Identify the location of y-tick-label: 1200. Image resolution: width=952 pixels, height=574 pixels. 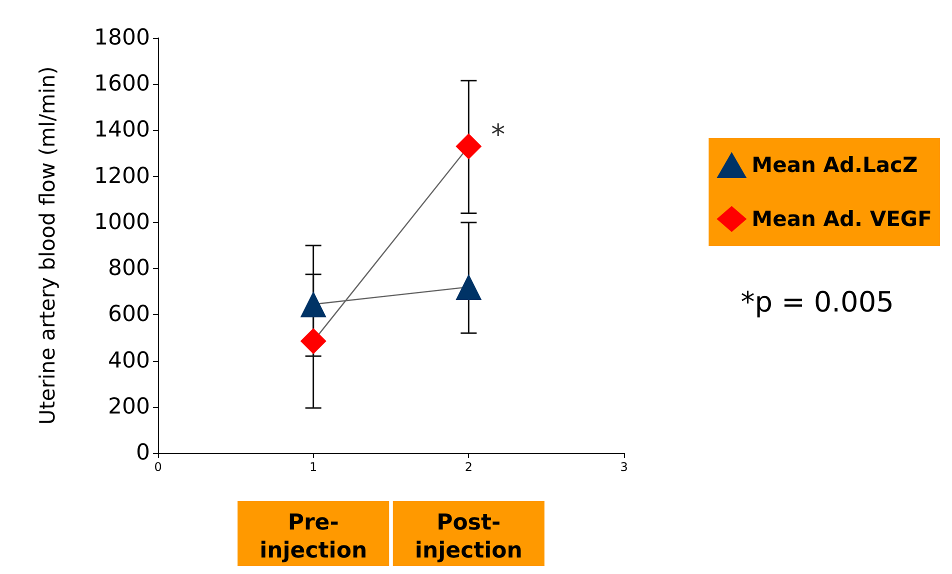
(122, 176).